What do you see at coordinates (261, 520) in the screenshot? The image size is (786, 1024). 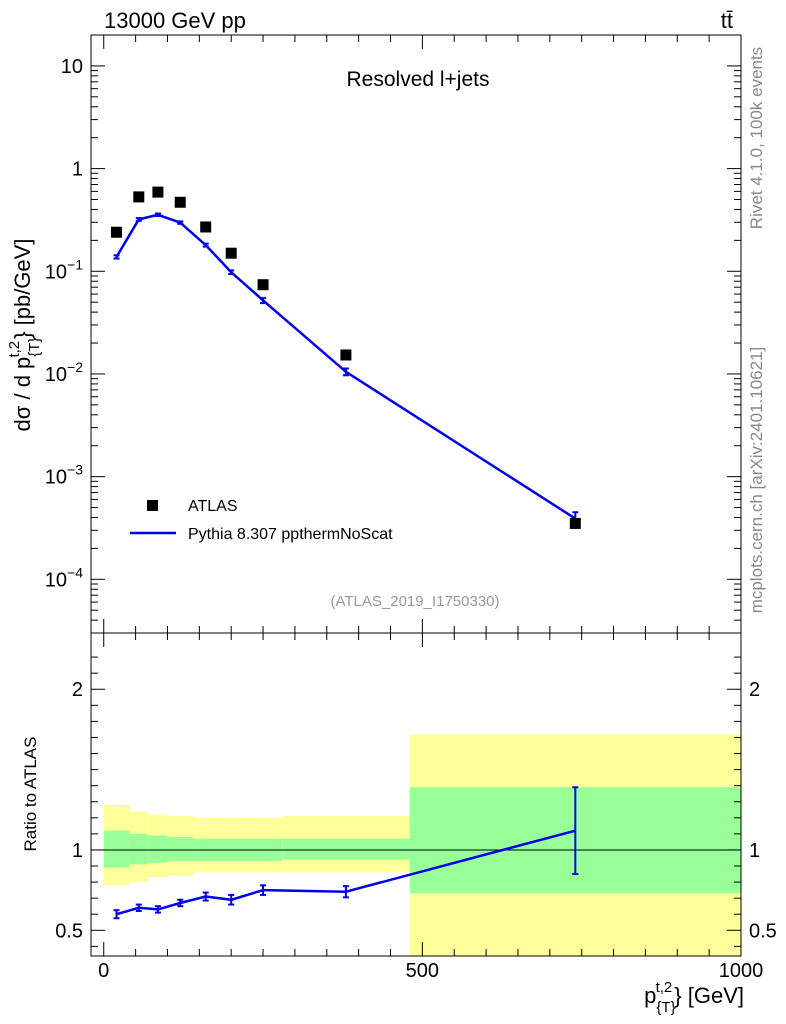 I see `legend: ATLAS Pythia 8.307 ppthermNoScat` at bounding box center [261, 520].